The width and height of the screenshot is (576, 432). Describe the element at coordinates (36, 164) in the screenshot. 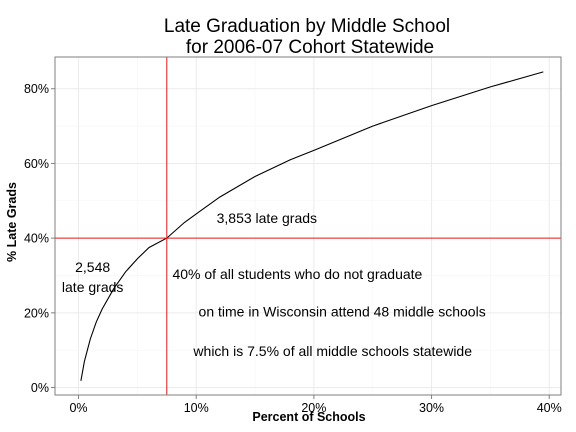

I see `y-tick-label: 60%` at that location.